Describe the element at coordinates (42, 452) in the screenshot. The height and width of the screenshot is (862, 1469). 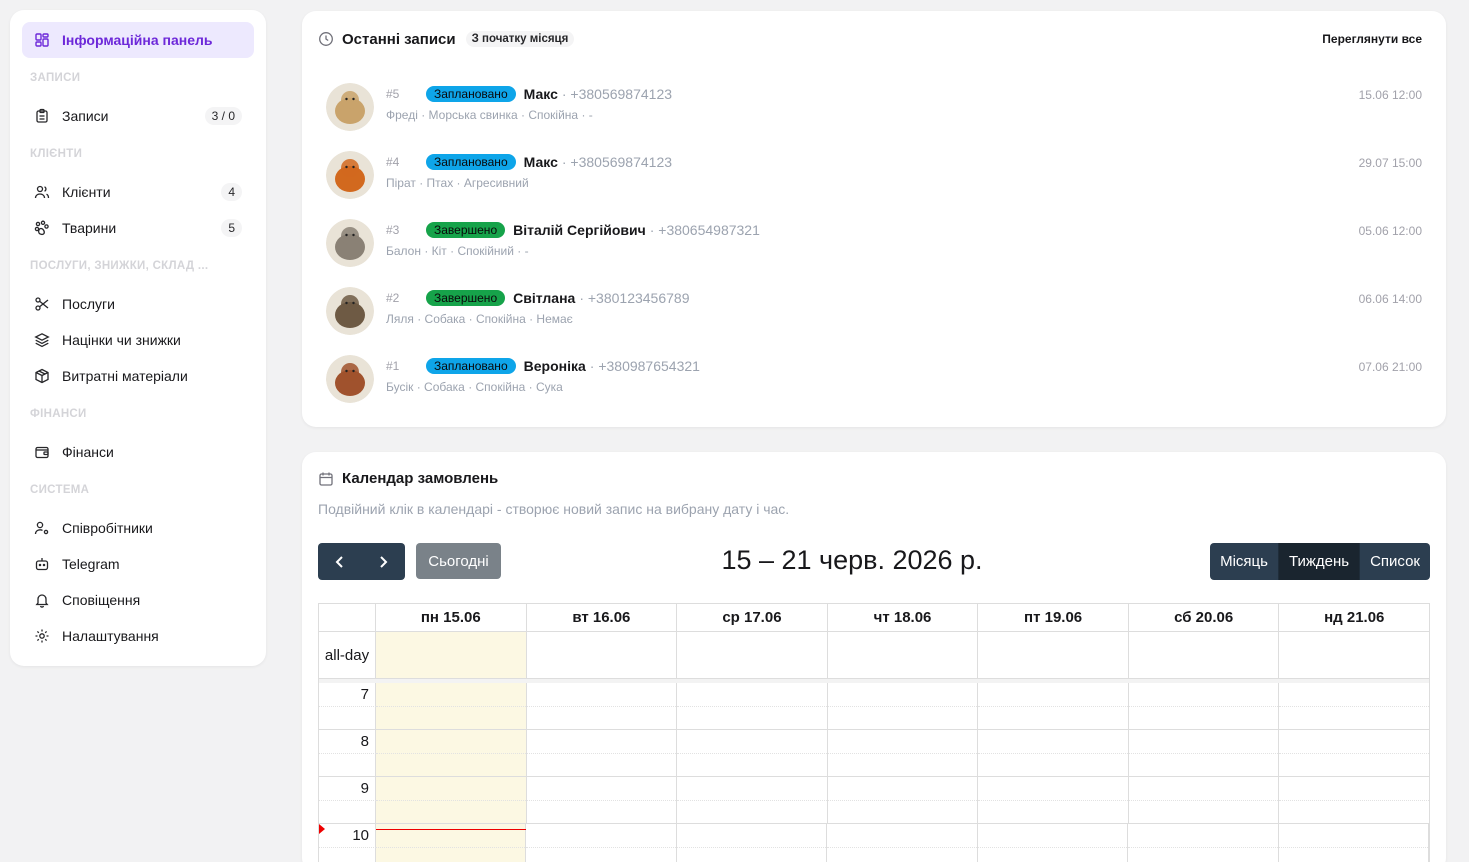
I see `wallet-icon` at that location.